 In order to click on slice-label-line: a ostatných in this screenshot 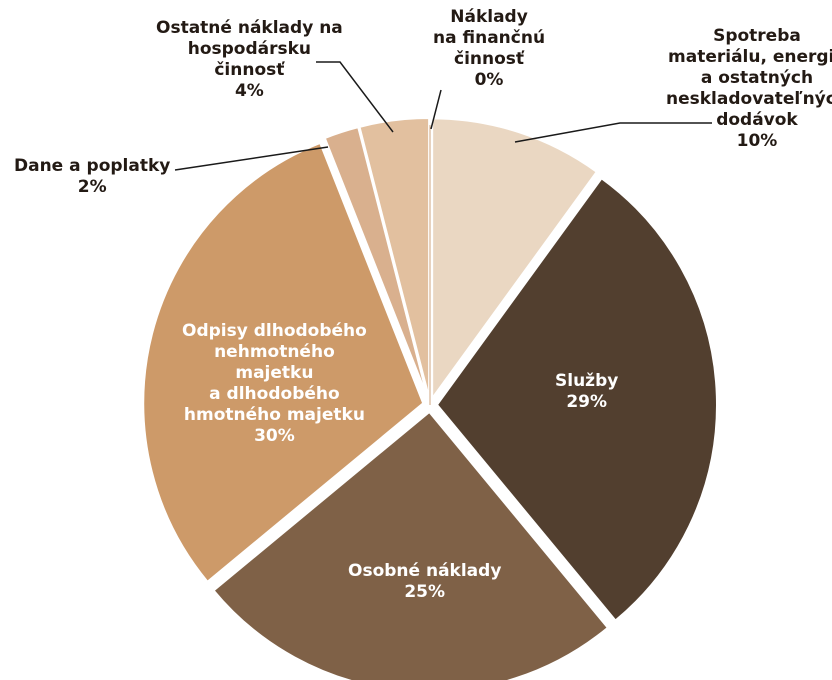, I will do `click(757, 78)`.